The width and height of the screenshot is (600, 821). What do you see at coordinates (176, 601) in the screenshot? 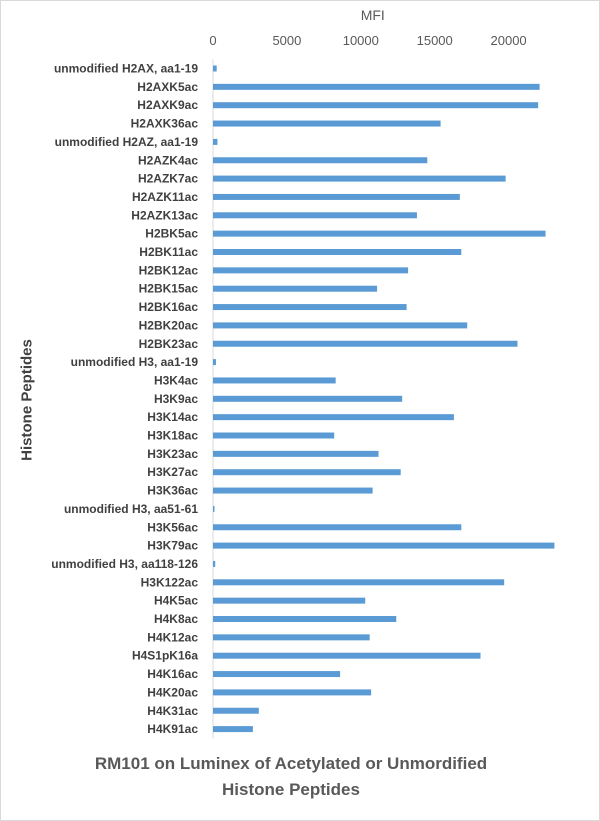
I see `category-label: H4K5ac` at bounding box center [176, 601].